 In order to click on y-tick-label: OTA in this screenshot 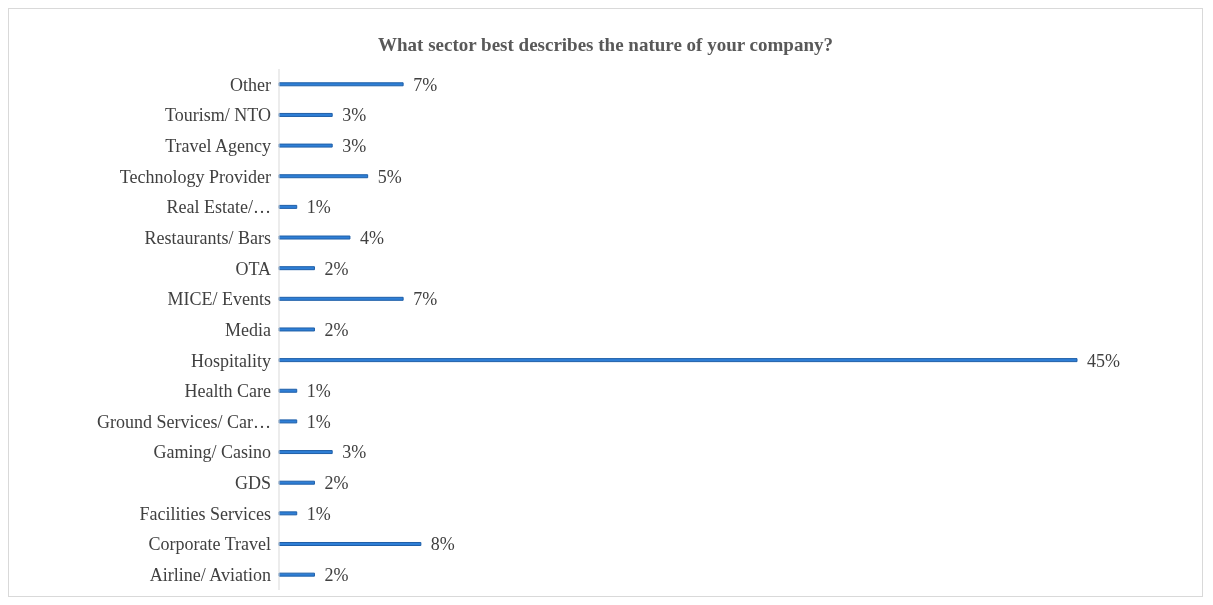, I will do `click(253, 268)`.